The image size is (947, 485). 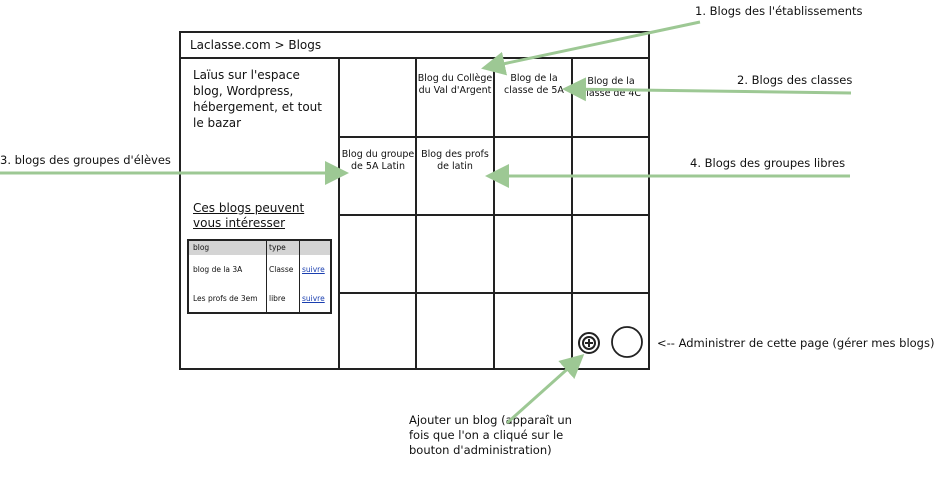 What do you see at coordinates (414, 45) in the screenshot?
I see `title-bar: Laclasse.com > Blogs` at bounding box center [414, 45].